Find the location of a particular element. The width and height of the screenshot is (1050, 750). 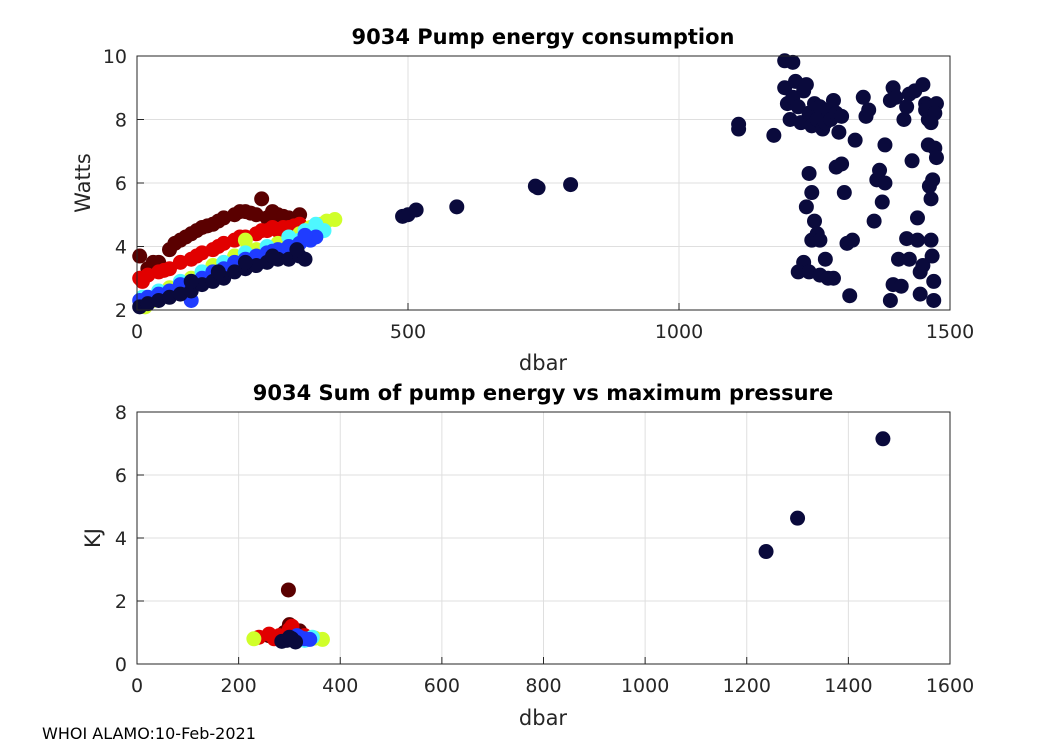

energy-y-tick-label: 2 is located at coordinates (121, 311).